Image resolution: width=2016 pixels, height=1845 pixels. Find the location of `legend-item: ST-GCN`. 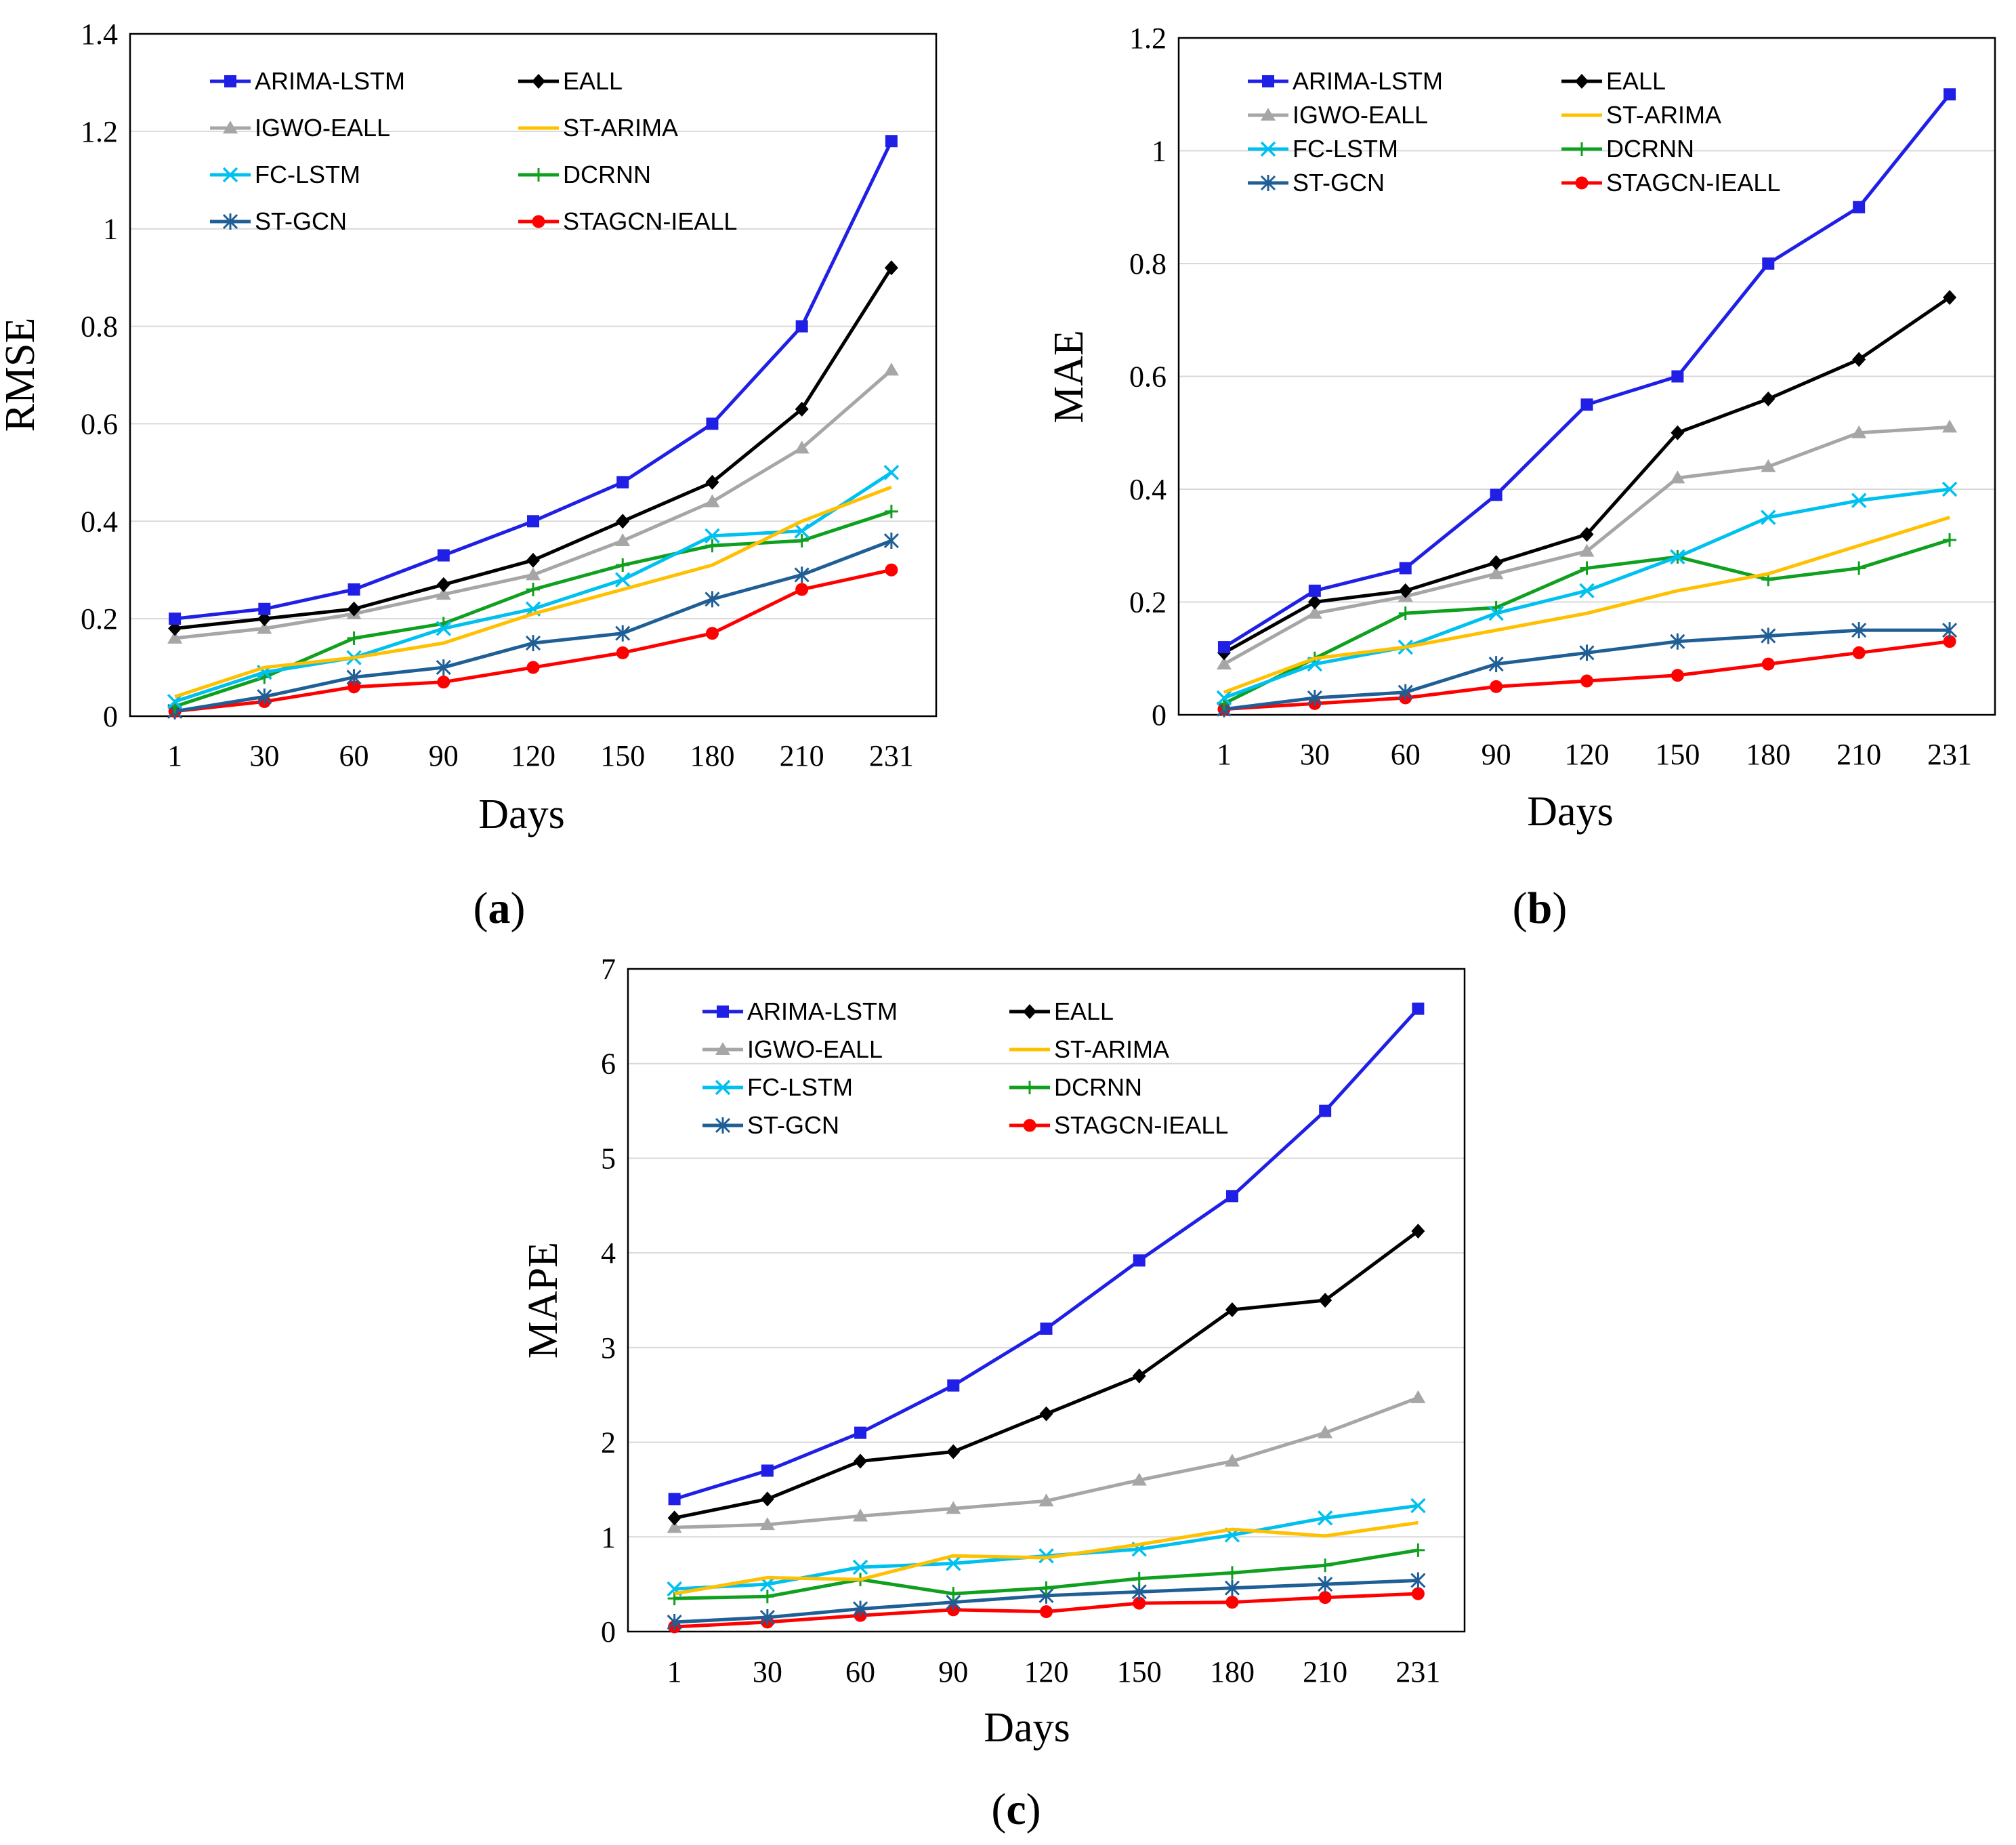

legend-item: ST-GCN is located at coordinates (1316, 182).